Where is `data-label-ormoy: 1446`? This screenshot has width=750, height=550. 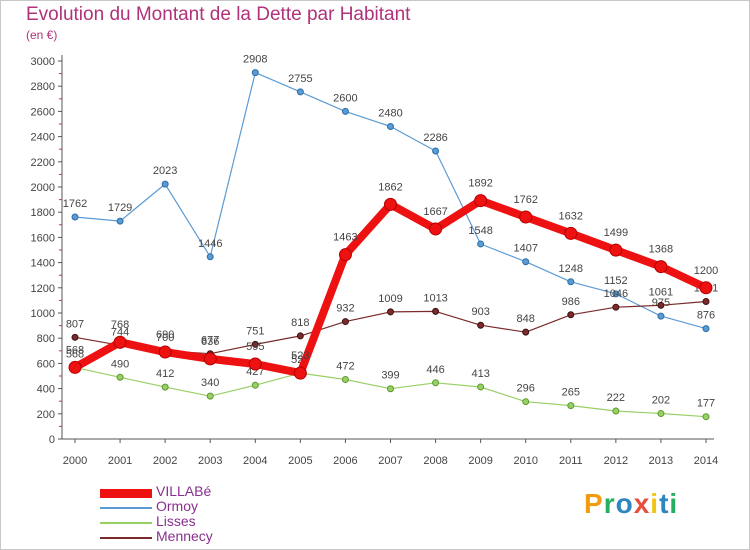
data-label-ormoy: 1446 is located at coordinates (210, 244).